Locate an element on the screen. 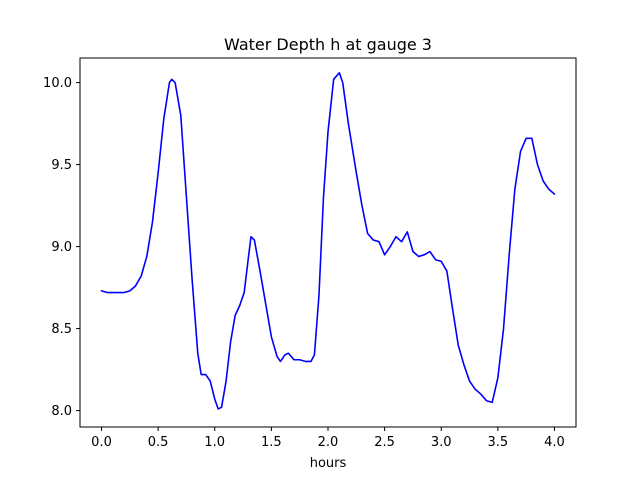 Image resolution: width=640 pixels, height=480 pixels. x-tick-label: 2.5 is located at coordinates (384, 442).